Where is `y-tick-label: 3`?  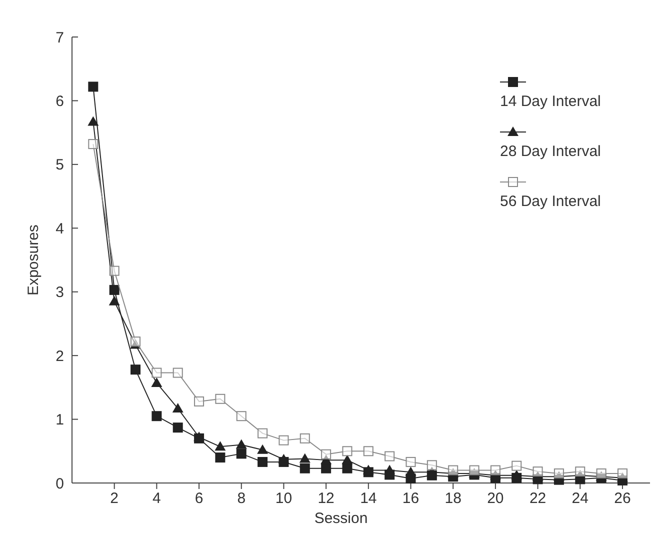
y-tick-label: 3 is located at coordinates (60, 293).